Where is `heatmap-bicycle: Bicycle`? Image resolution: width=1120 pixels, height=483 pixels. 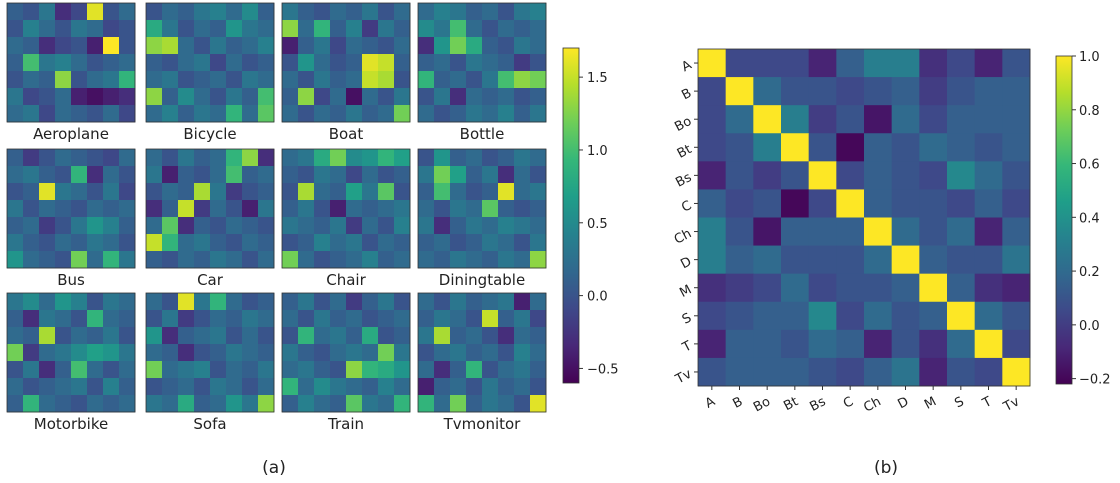 heatmap-bicycle: Bicycle is located at coordinates (210, 72).